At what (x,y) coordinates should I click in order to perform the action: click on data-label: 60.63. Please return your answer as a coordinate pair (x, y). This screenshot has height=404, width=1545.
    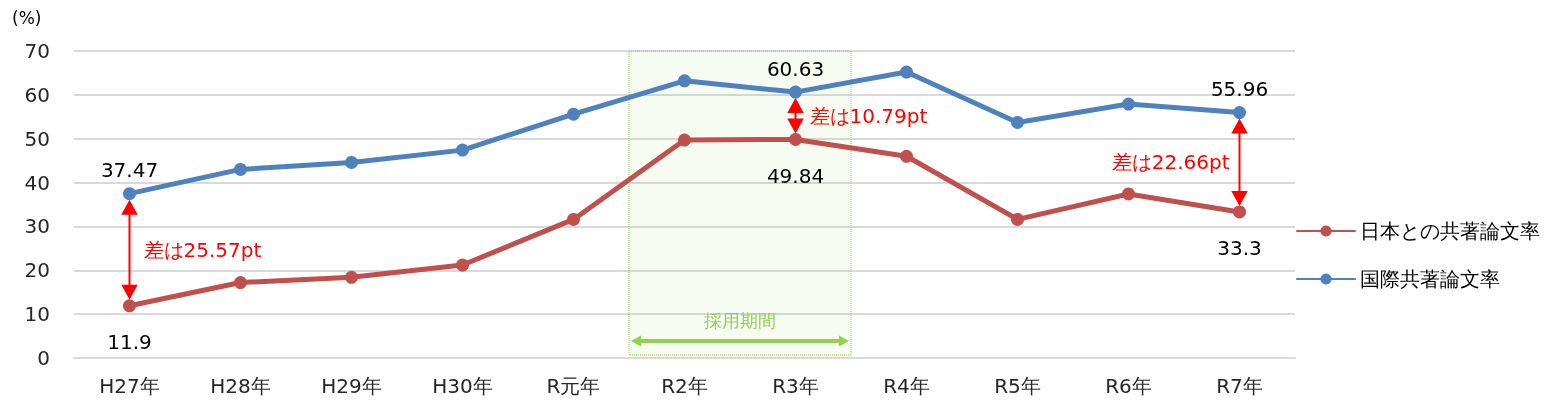
    Looking at the image, I should click on (795, 68).